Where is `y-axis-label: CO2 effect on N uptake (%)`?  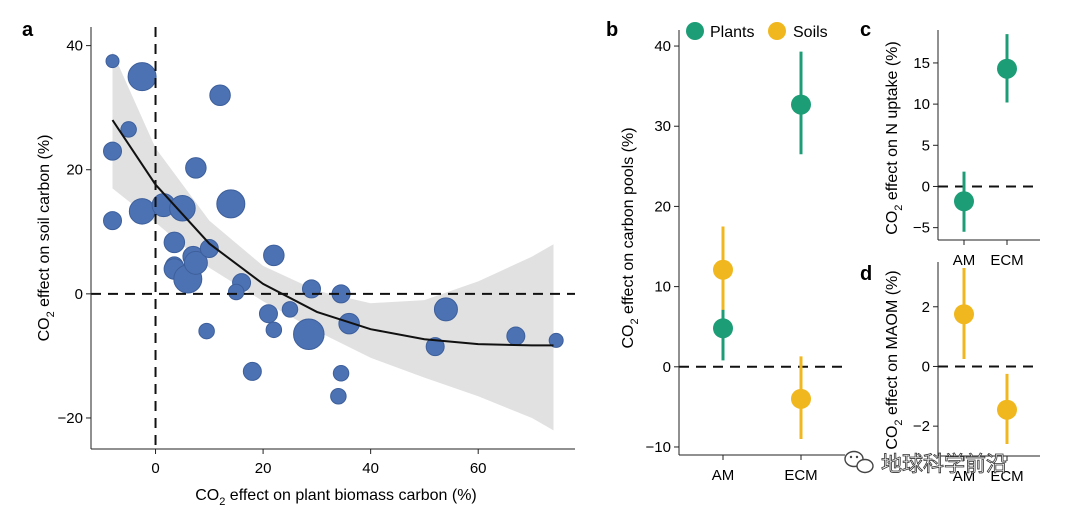 y-axis-label: CO2 effect on N uptake (%) is located at coordinates (894, 137).